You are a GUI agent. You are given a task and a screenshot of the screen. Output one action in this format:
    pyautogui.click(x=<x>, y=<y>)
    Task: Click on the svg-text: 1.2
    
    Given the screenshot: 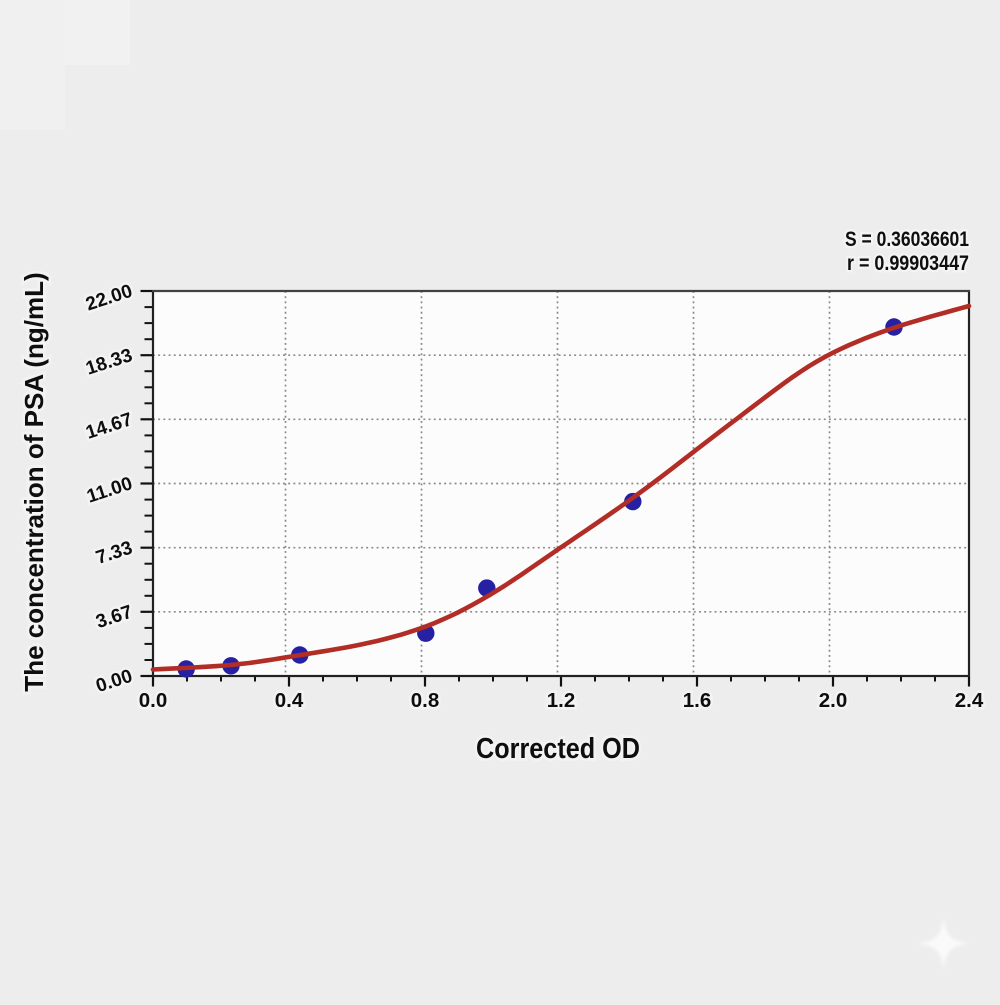 What is the action you would take?
    pyautogui.click(x=561, y=700)
    